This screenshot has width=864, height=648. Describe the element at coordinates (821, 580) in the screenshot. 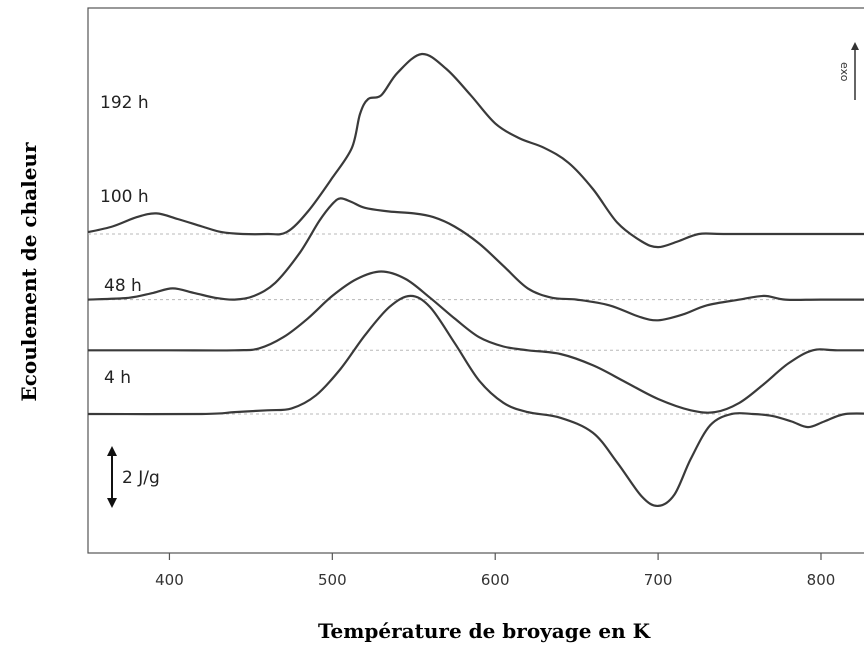

I see `x-tick-label-800: 800` at that location.